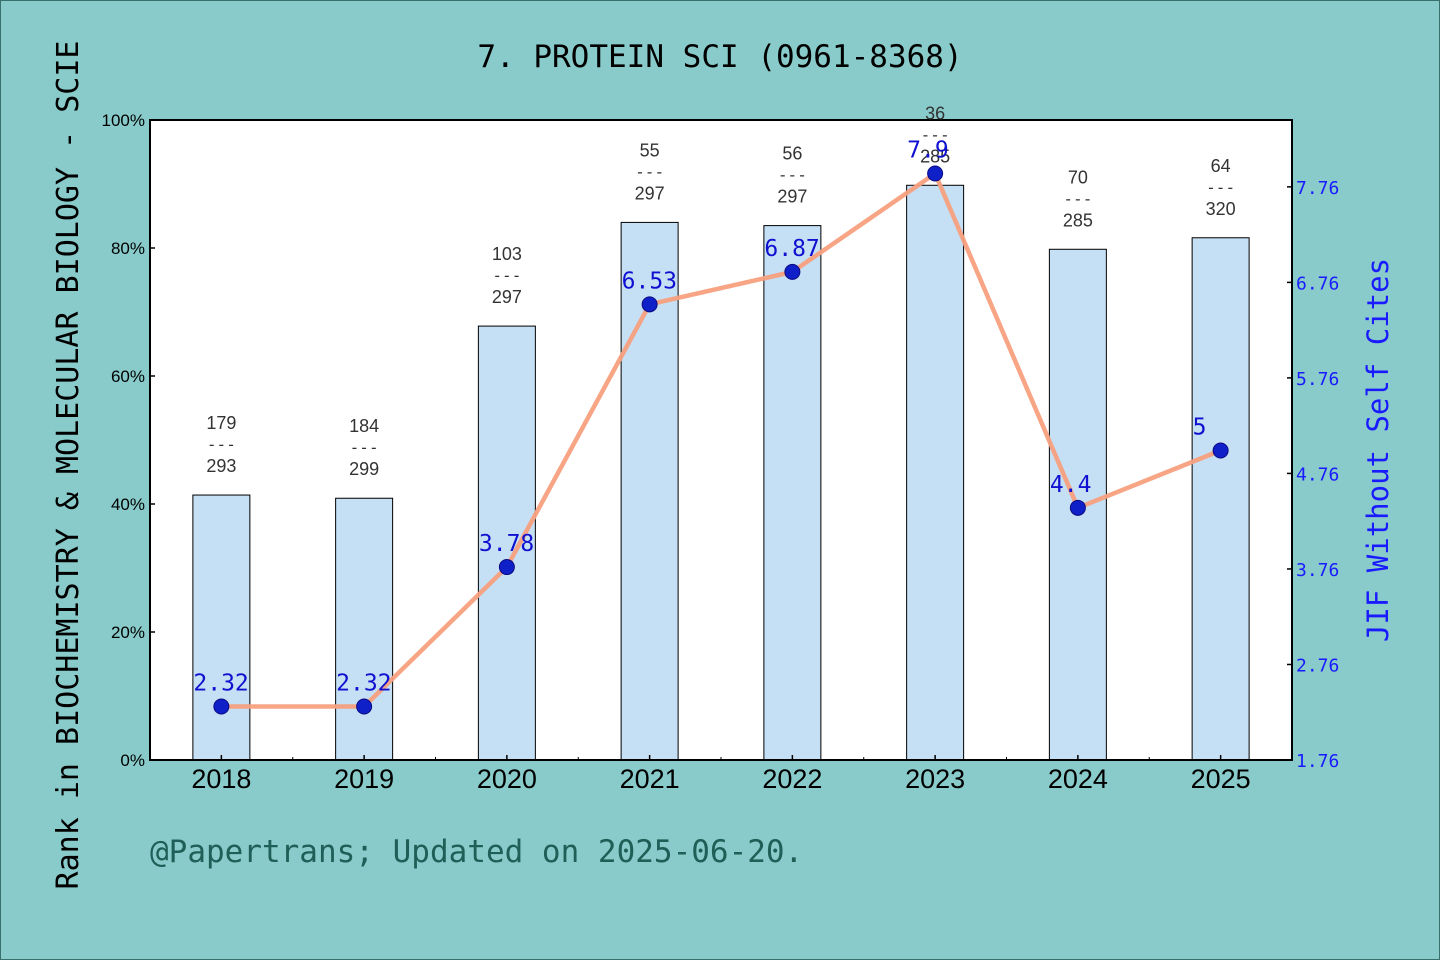  I want to click on y-right-tick-label: 2.76, so click(1317, 665).